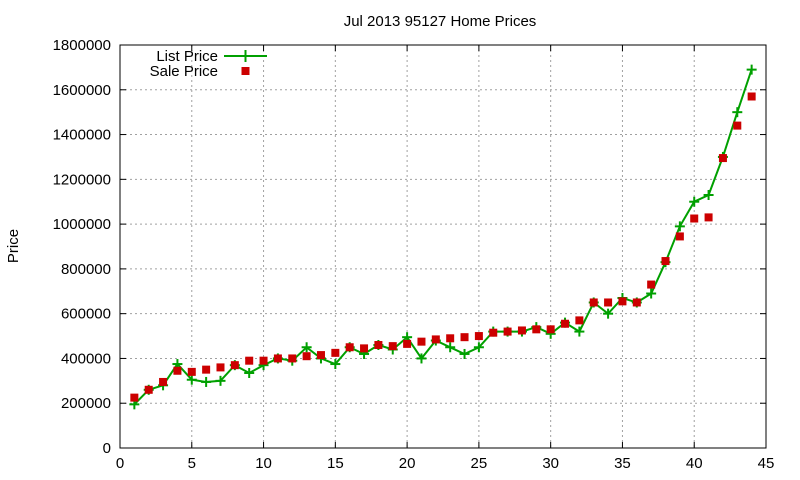  I want to click on legend-marker-list-price, so click(245, 56).